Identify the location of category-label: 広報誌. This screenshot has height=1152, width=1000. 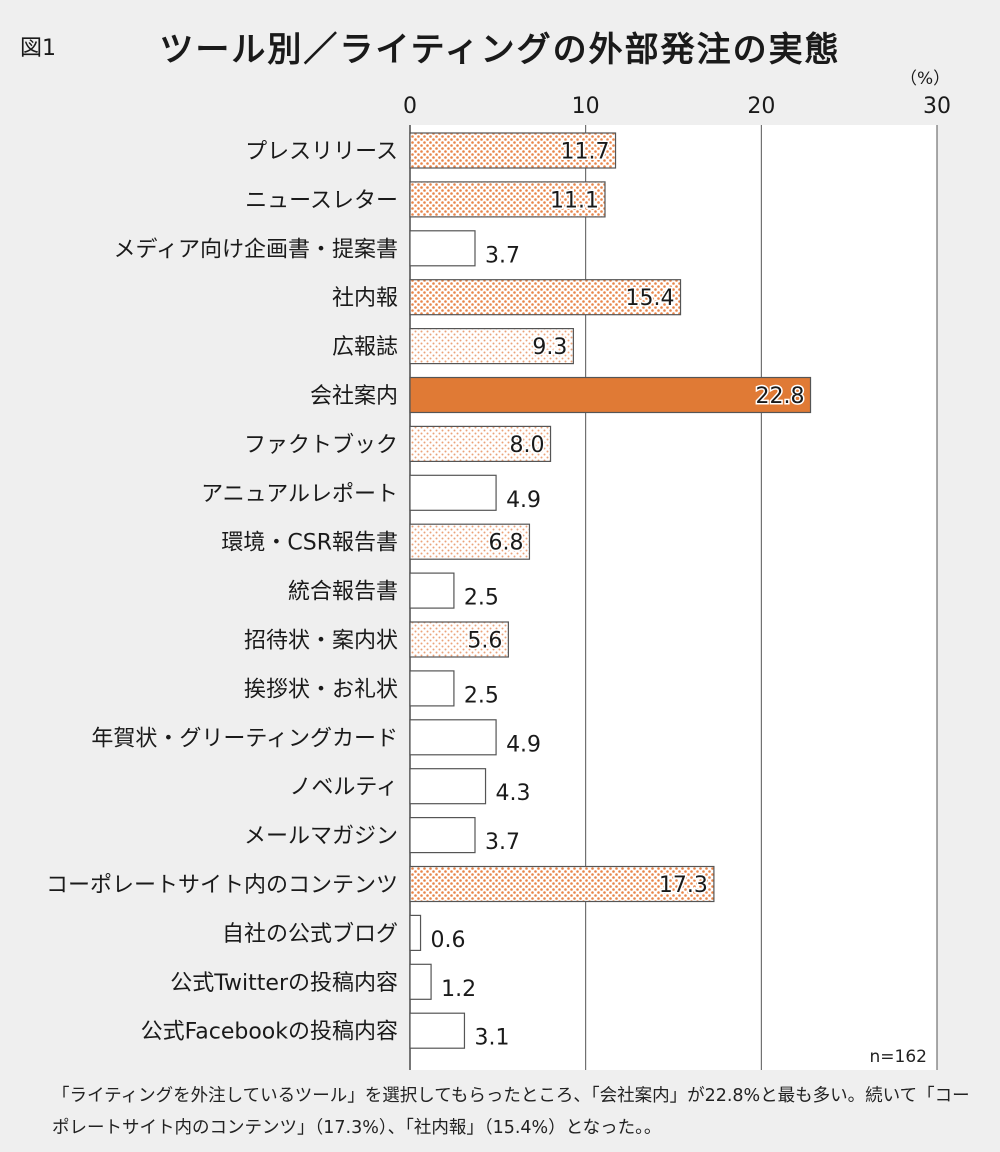
(365, 347).